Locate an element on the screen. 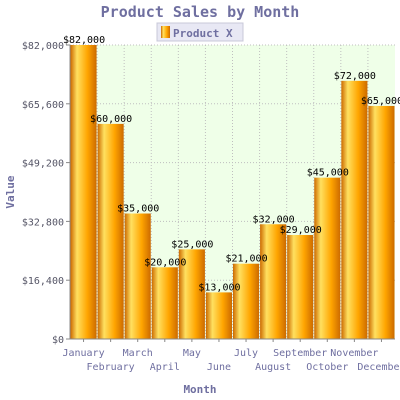 The width and height of the screenshot is (400, 400). chart-title: Product Sales by Month is located at coordinates (200, 12).